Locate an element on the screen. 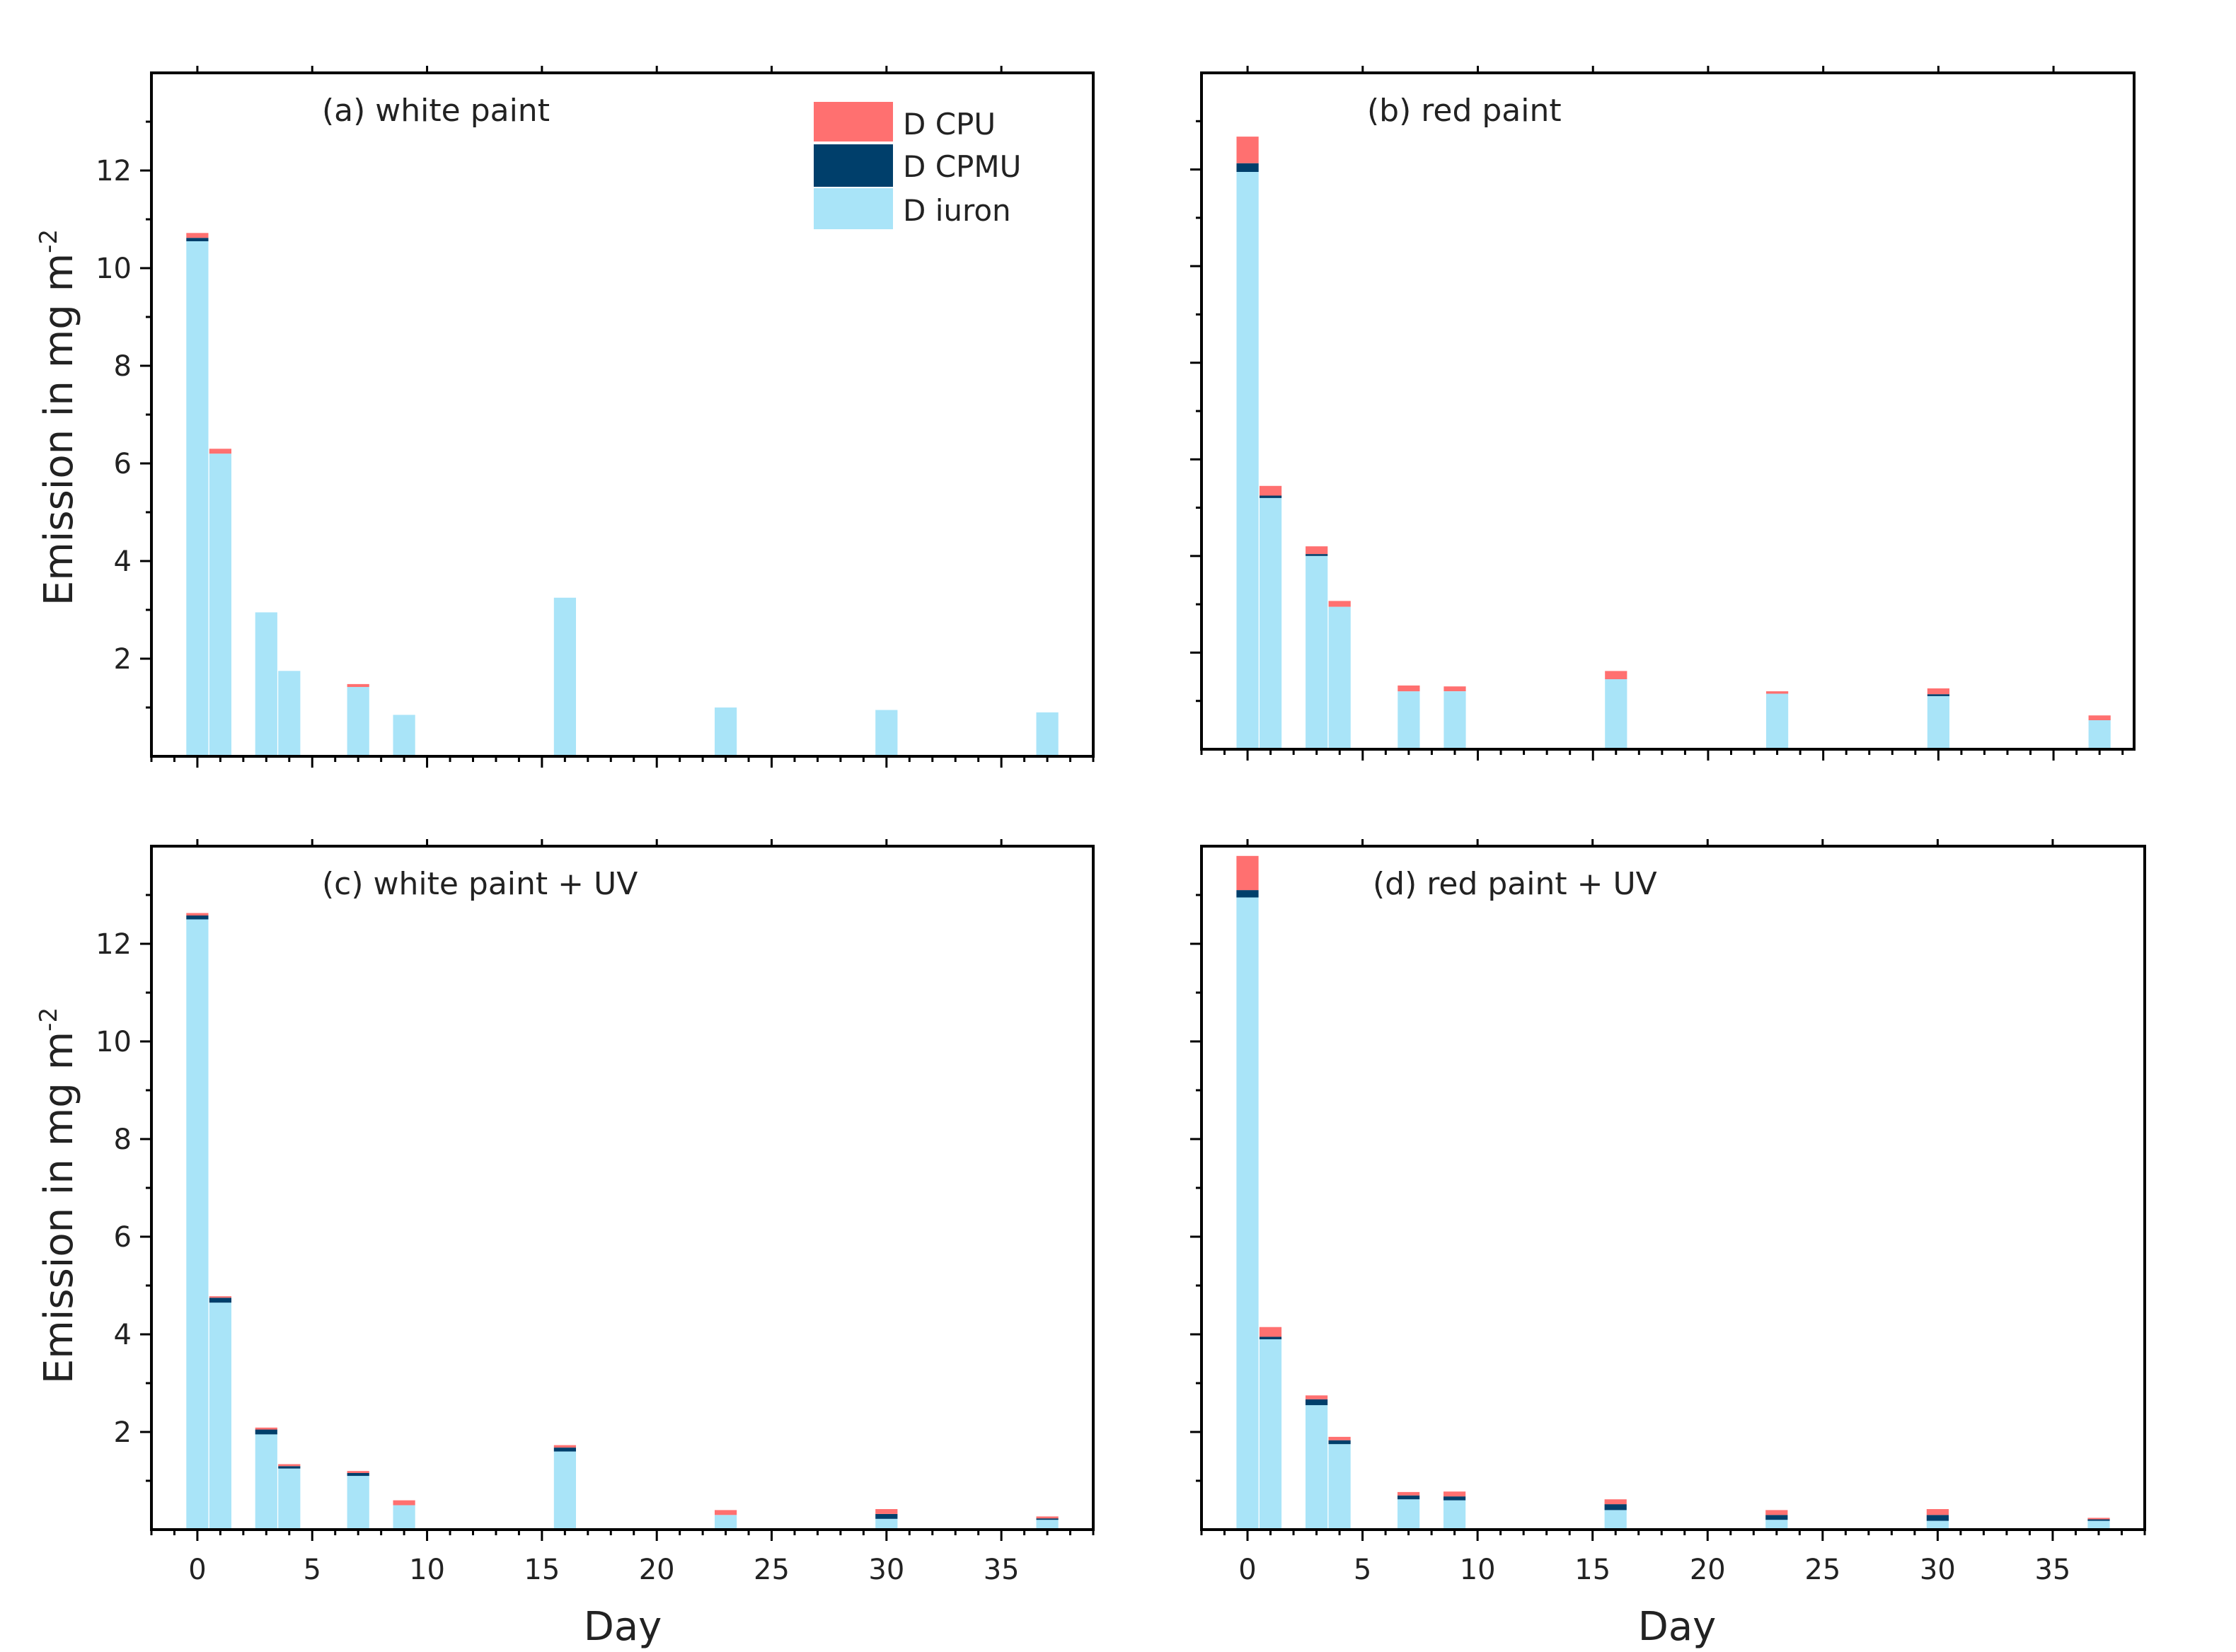 This screenshot has height=1652, width=2236. legend-label-dcpu: D CPU is located at coordinates (949, 124).